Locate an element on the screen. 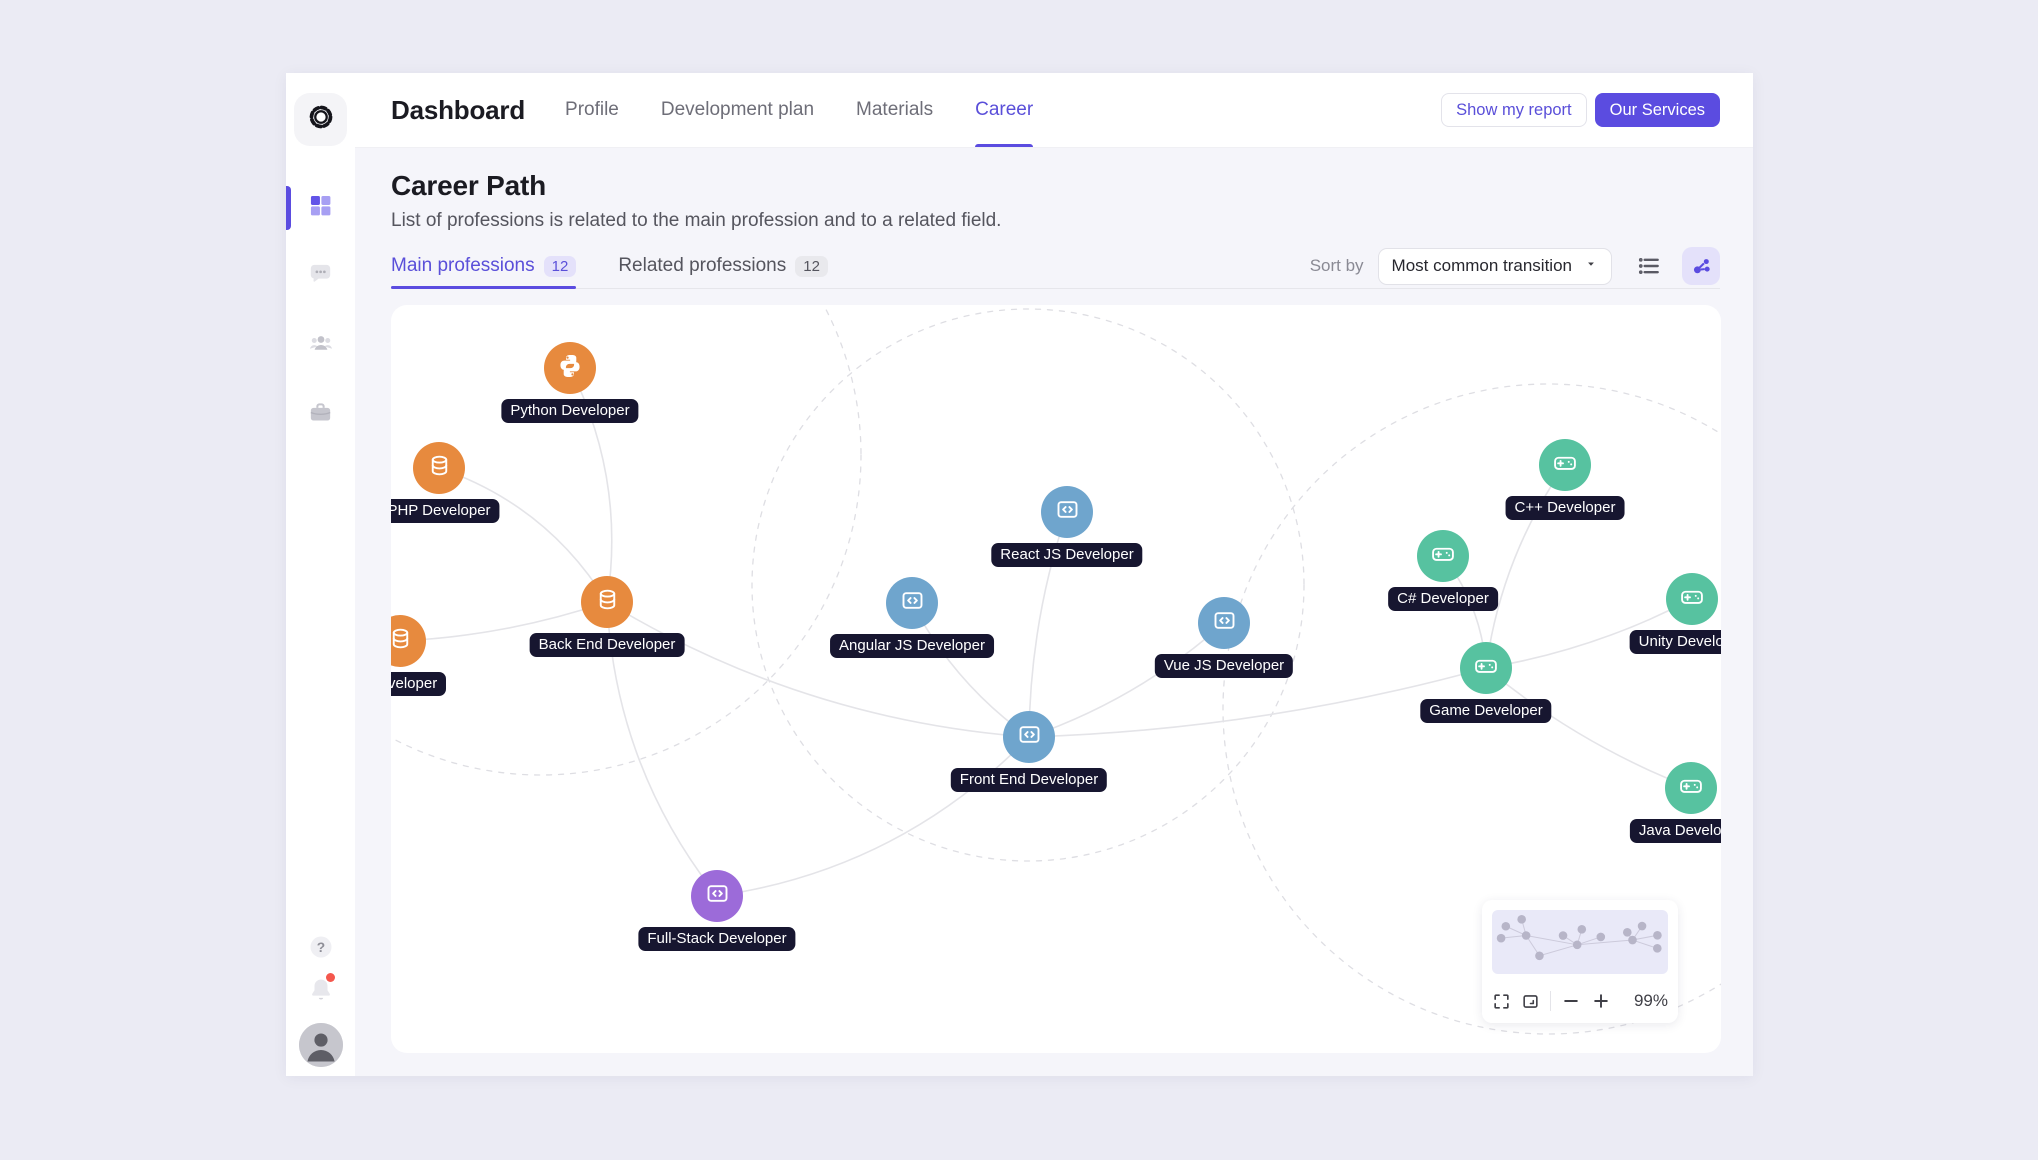 The image size is (2038, 1160). nav-item-materials: Materials is located at coordinates (895, 109).